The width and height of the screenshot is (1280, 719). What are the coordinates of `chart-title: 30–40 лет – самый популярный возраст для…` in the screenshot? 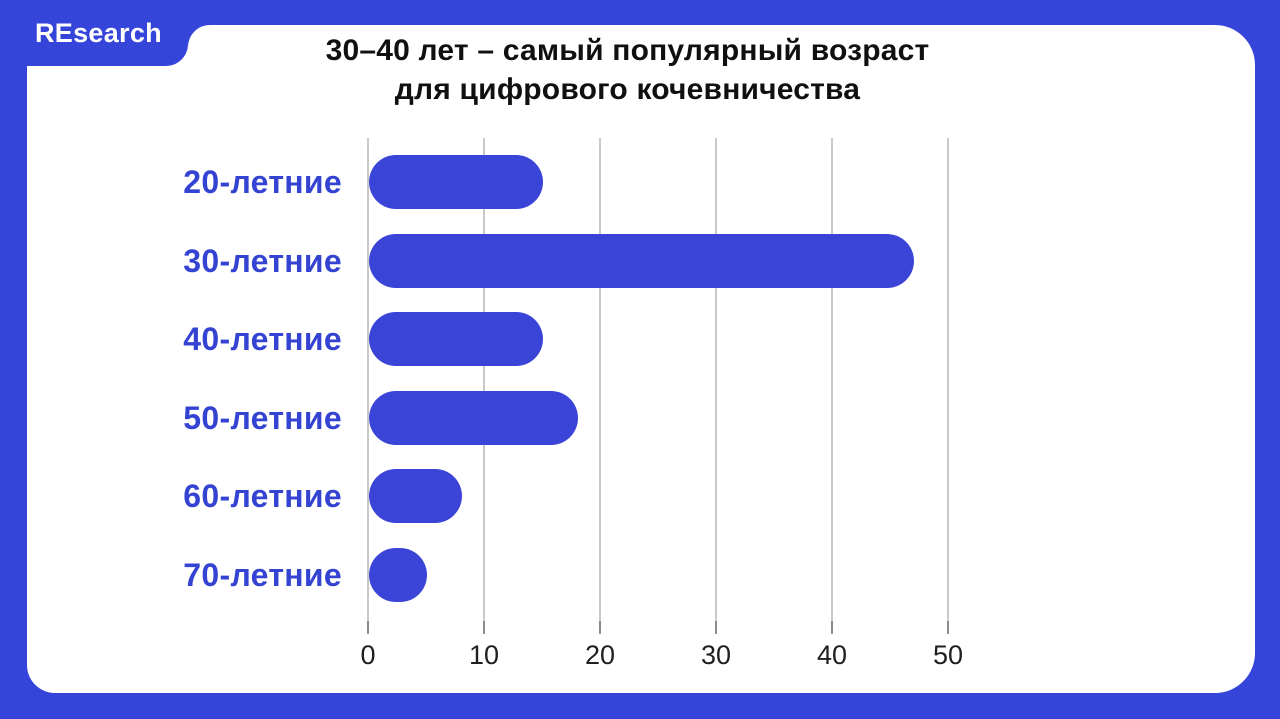 It's located at (627, 70).